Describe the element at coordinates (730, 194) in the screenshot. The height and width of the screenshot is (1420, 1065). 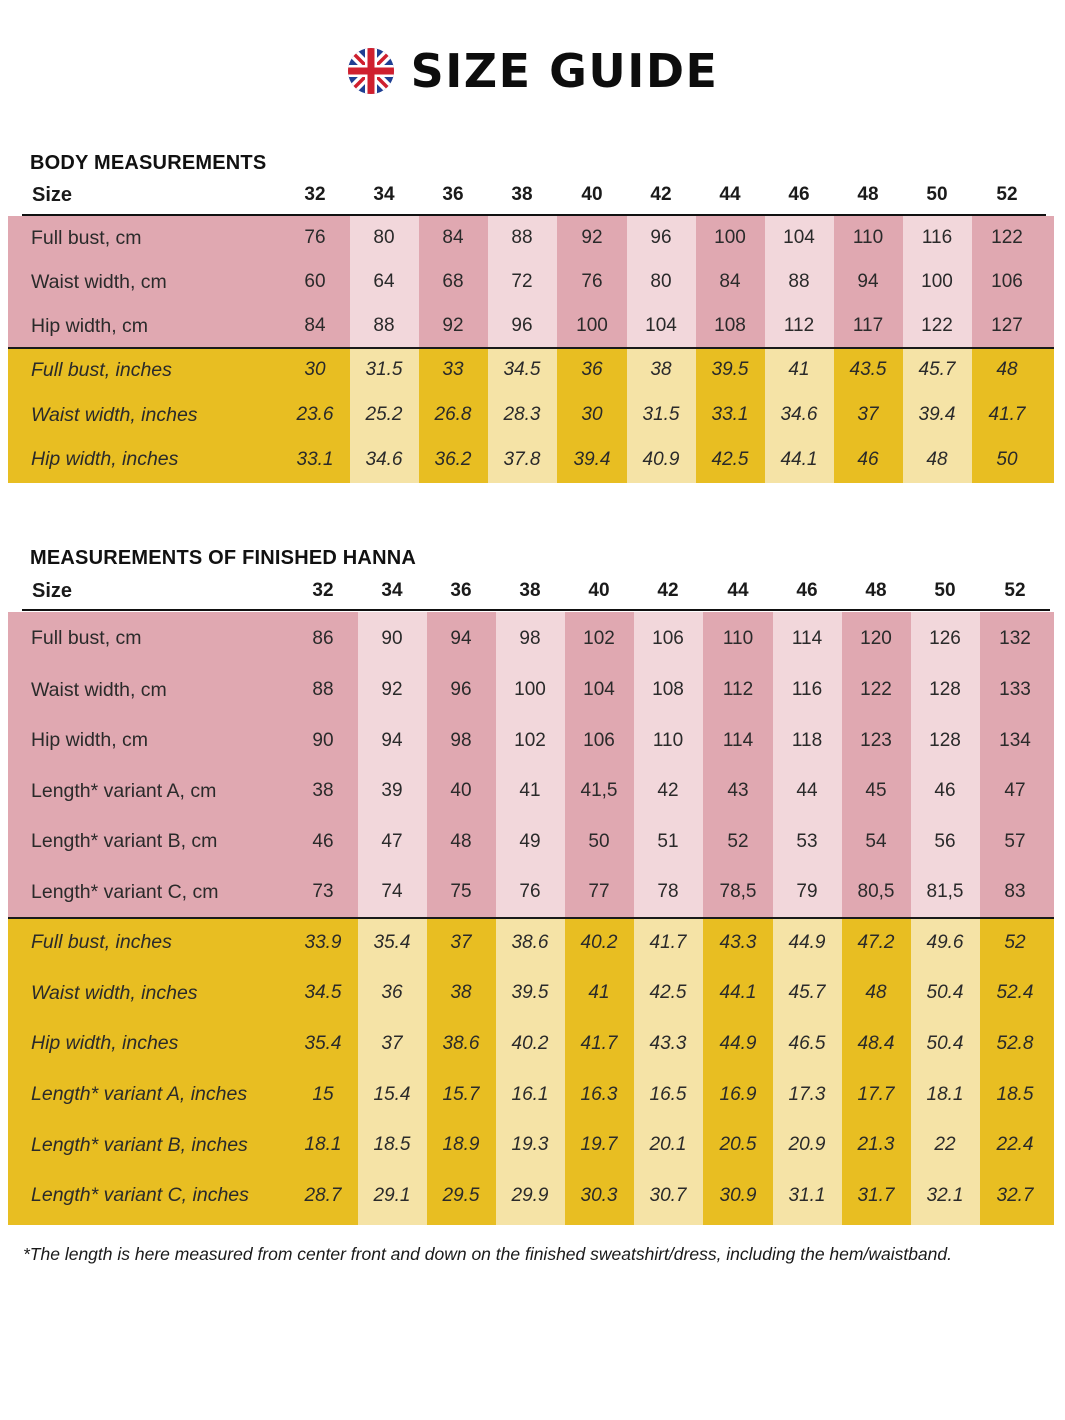
I see `size-header-44: 44` at that location.